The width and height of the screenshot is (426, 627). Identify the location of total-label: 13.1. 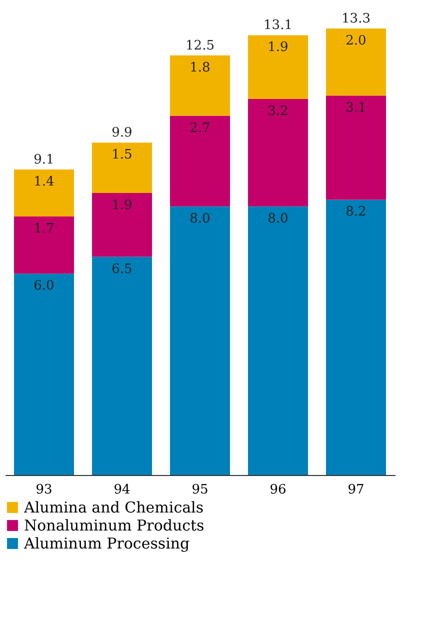
(278, 26).